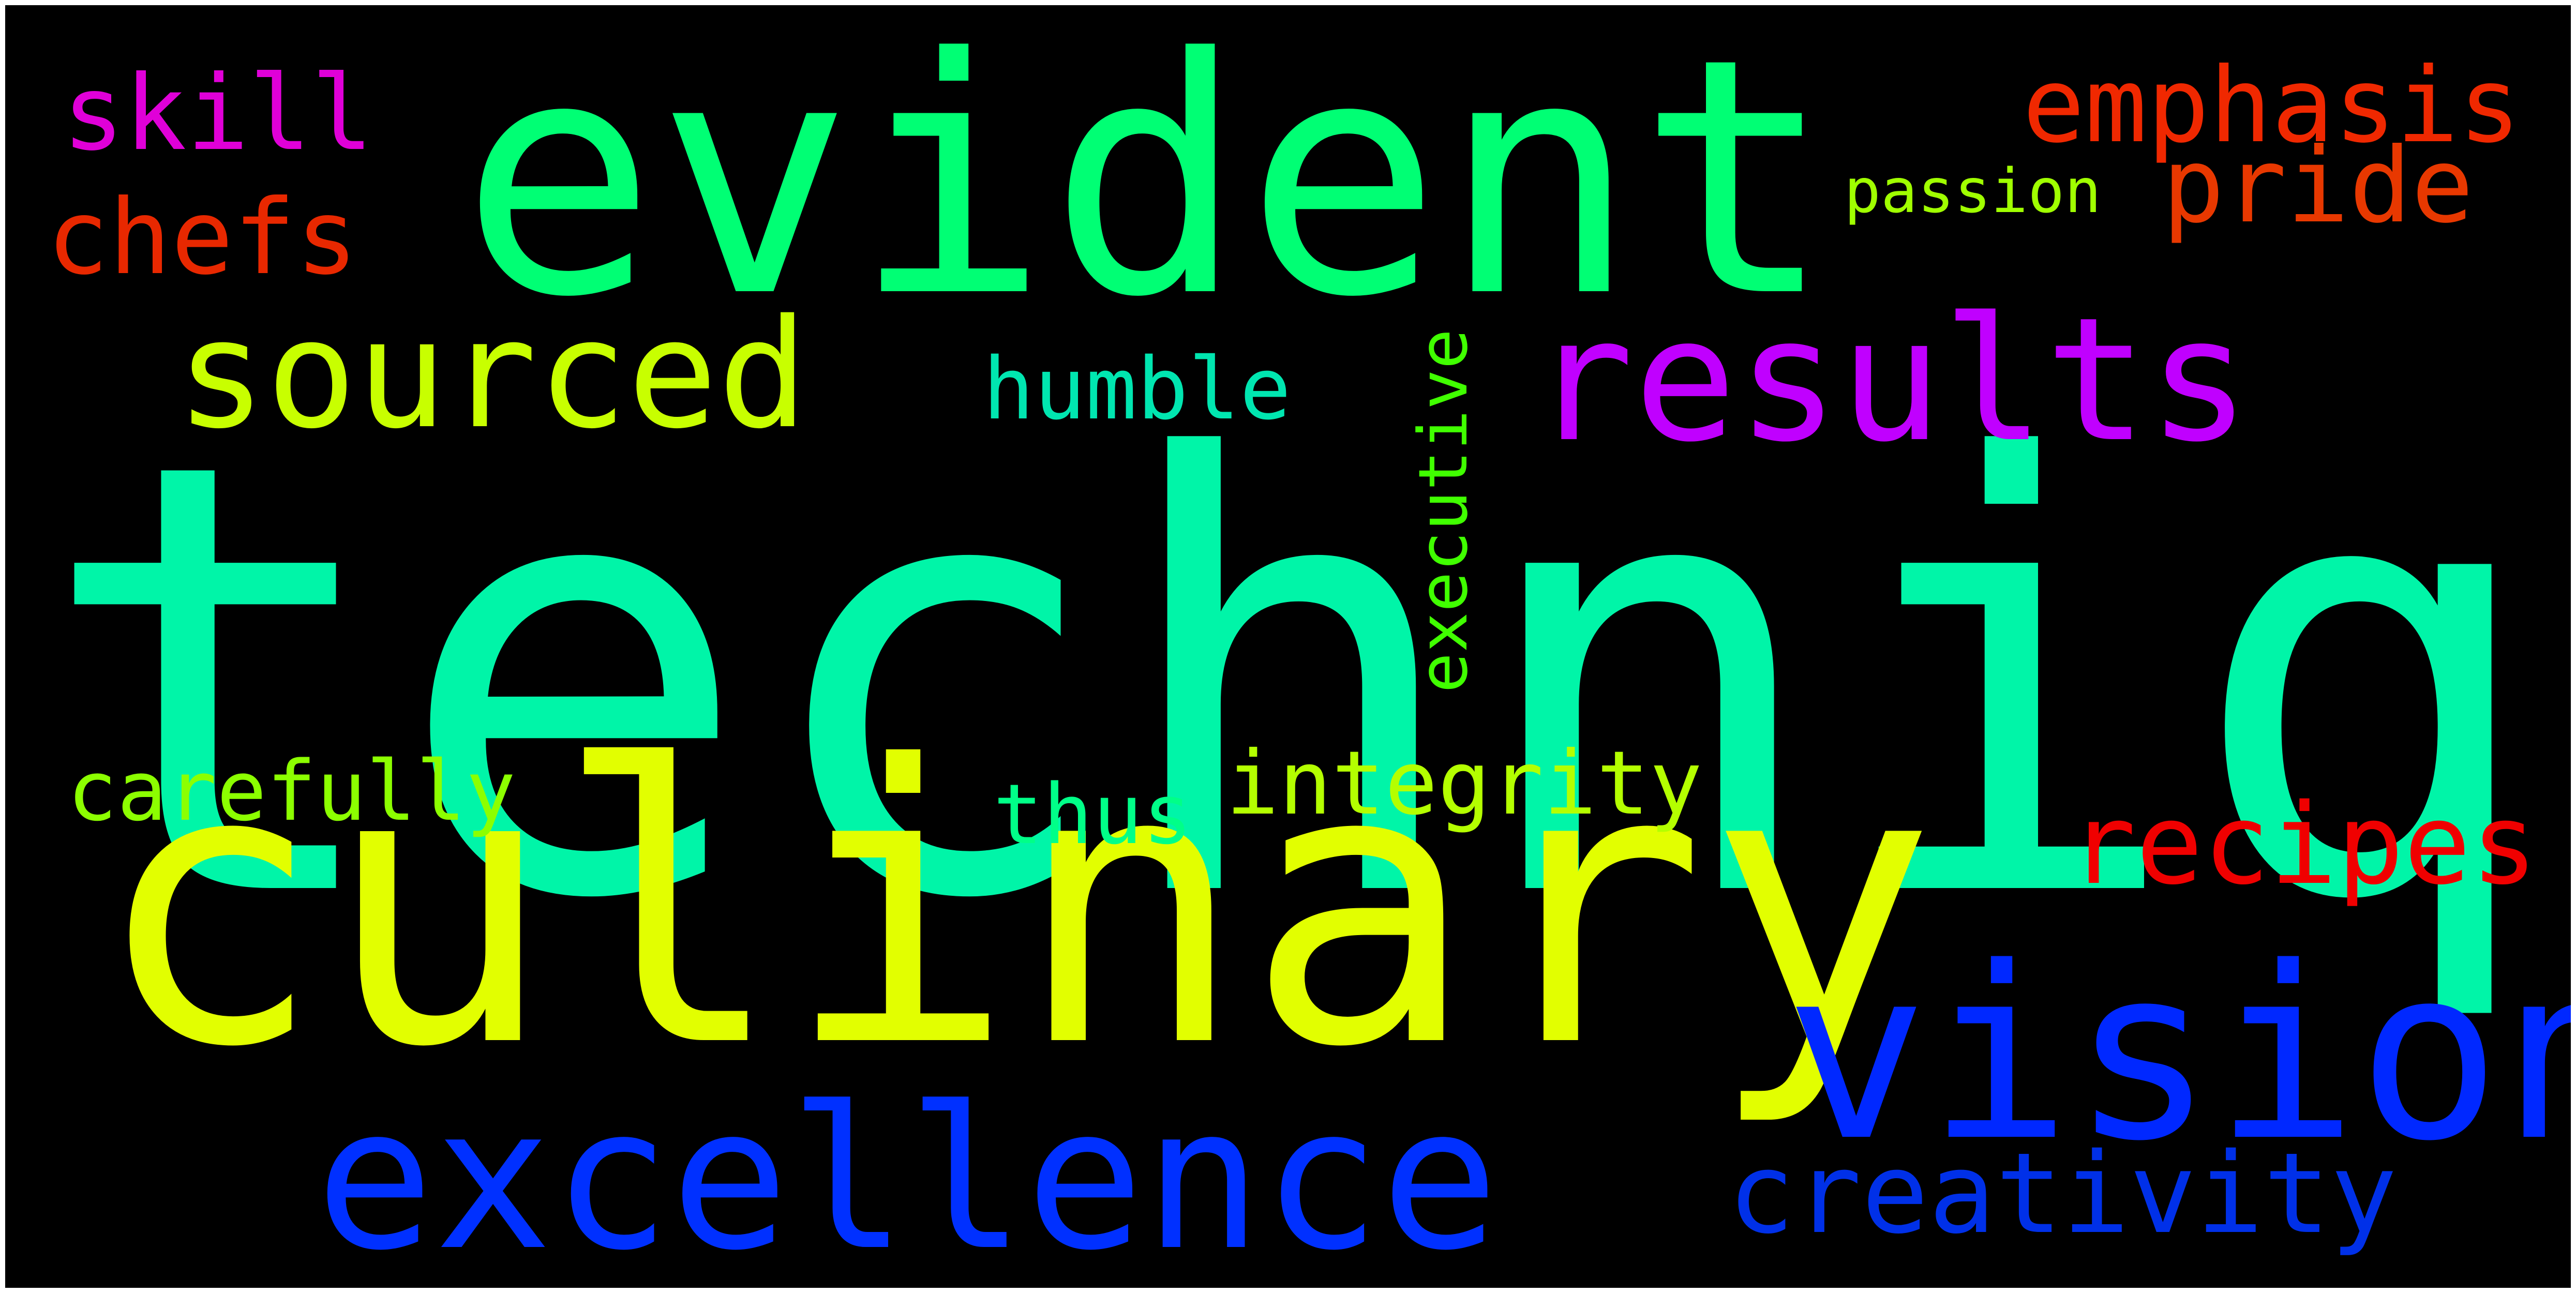  I want to click on word-integrity: integrity, so click(1464, 783).